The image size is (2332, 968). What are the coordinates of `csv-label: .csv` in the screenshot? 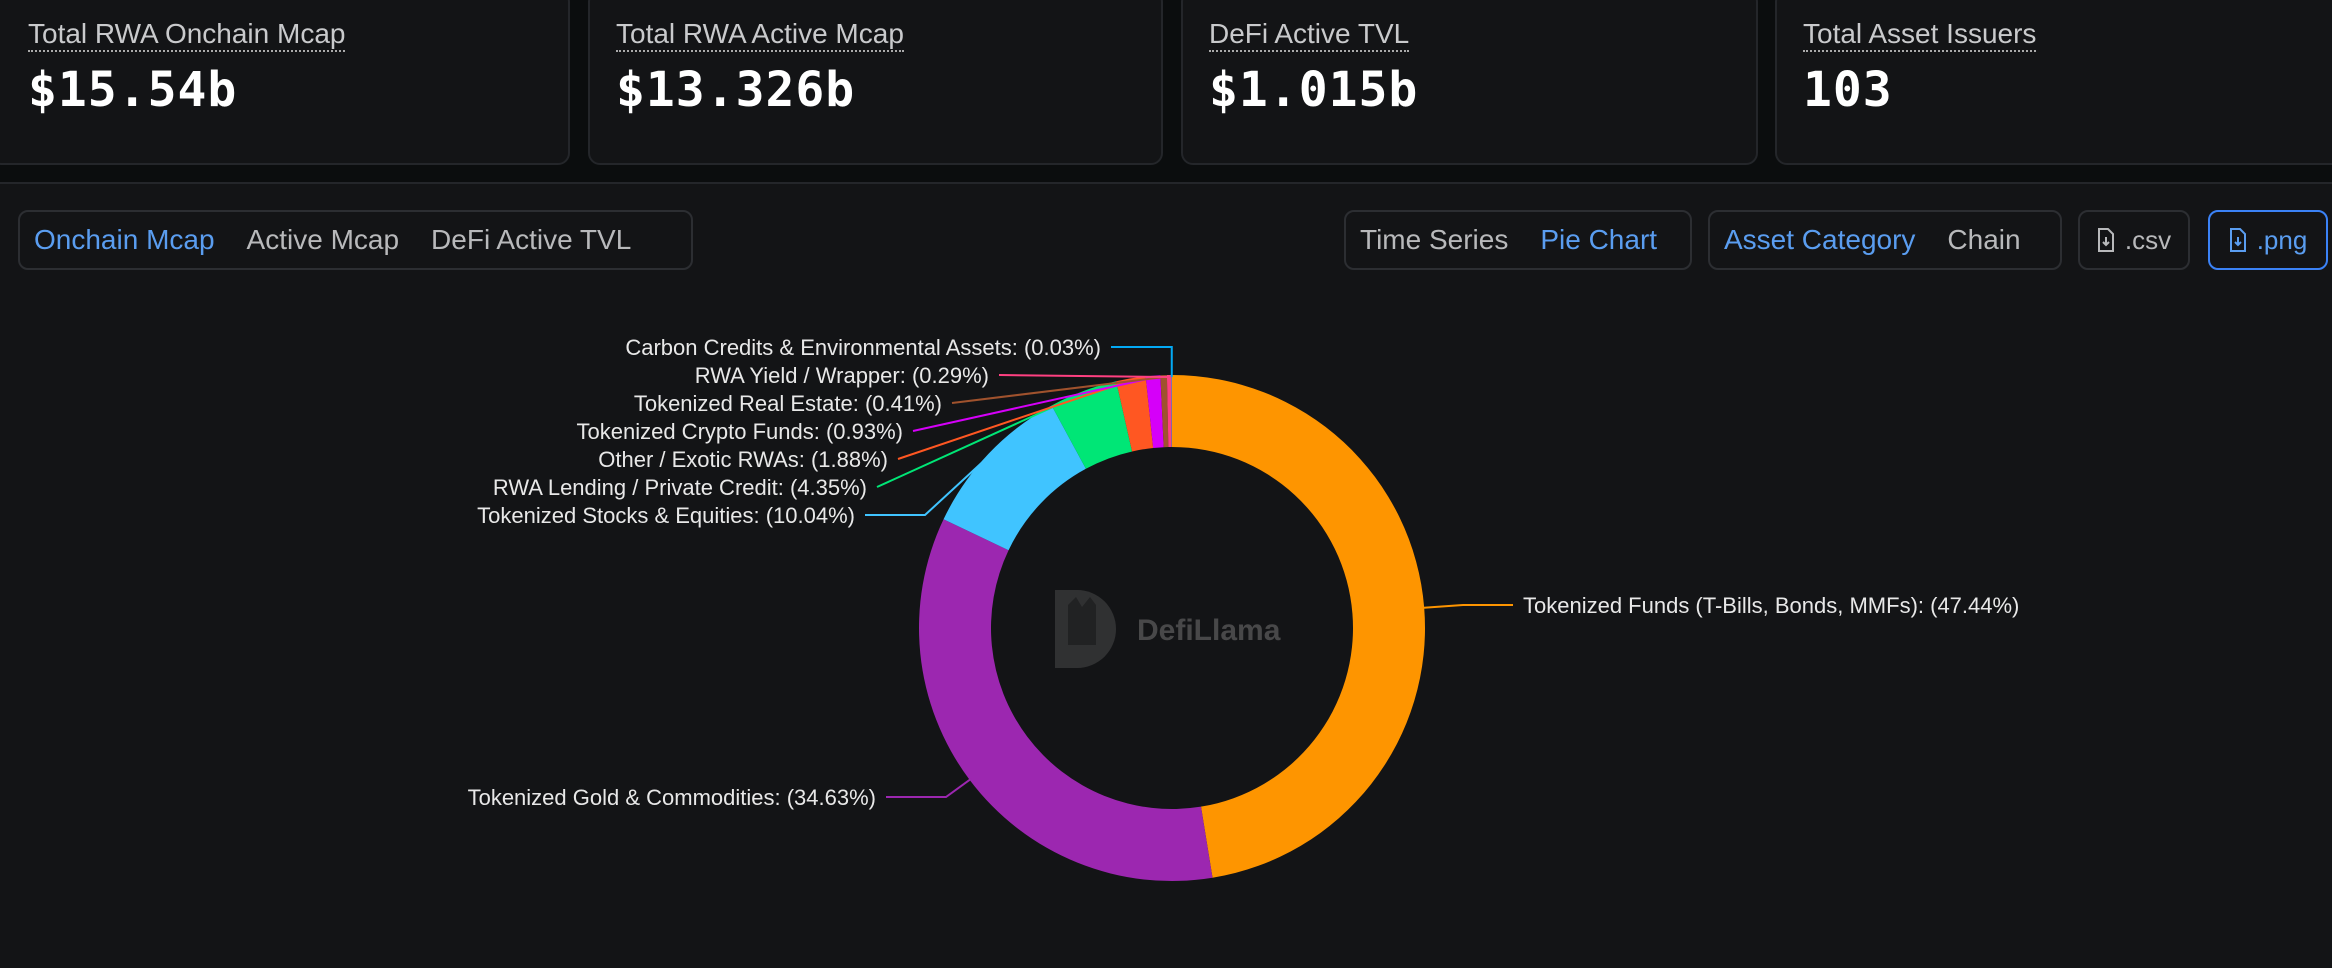 It's located at (2148, 239).